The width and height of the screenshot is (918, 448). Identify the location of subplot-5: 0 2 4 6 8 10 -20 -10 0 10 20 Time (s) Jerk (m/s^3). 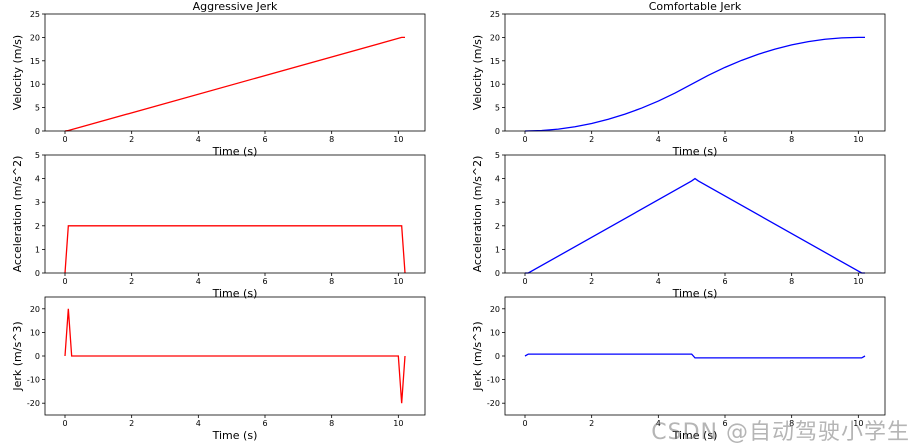
(678, 369).